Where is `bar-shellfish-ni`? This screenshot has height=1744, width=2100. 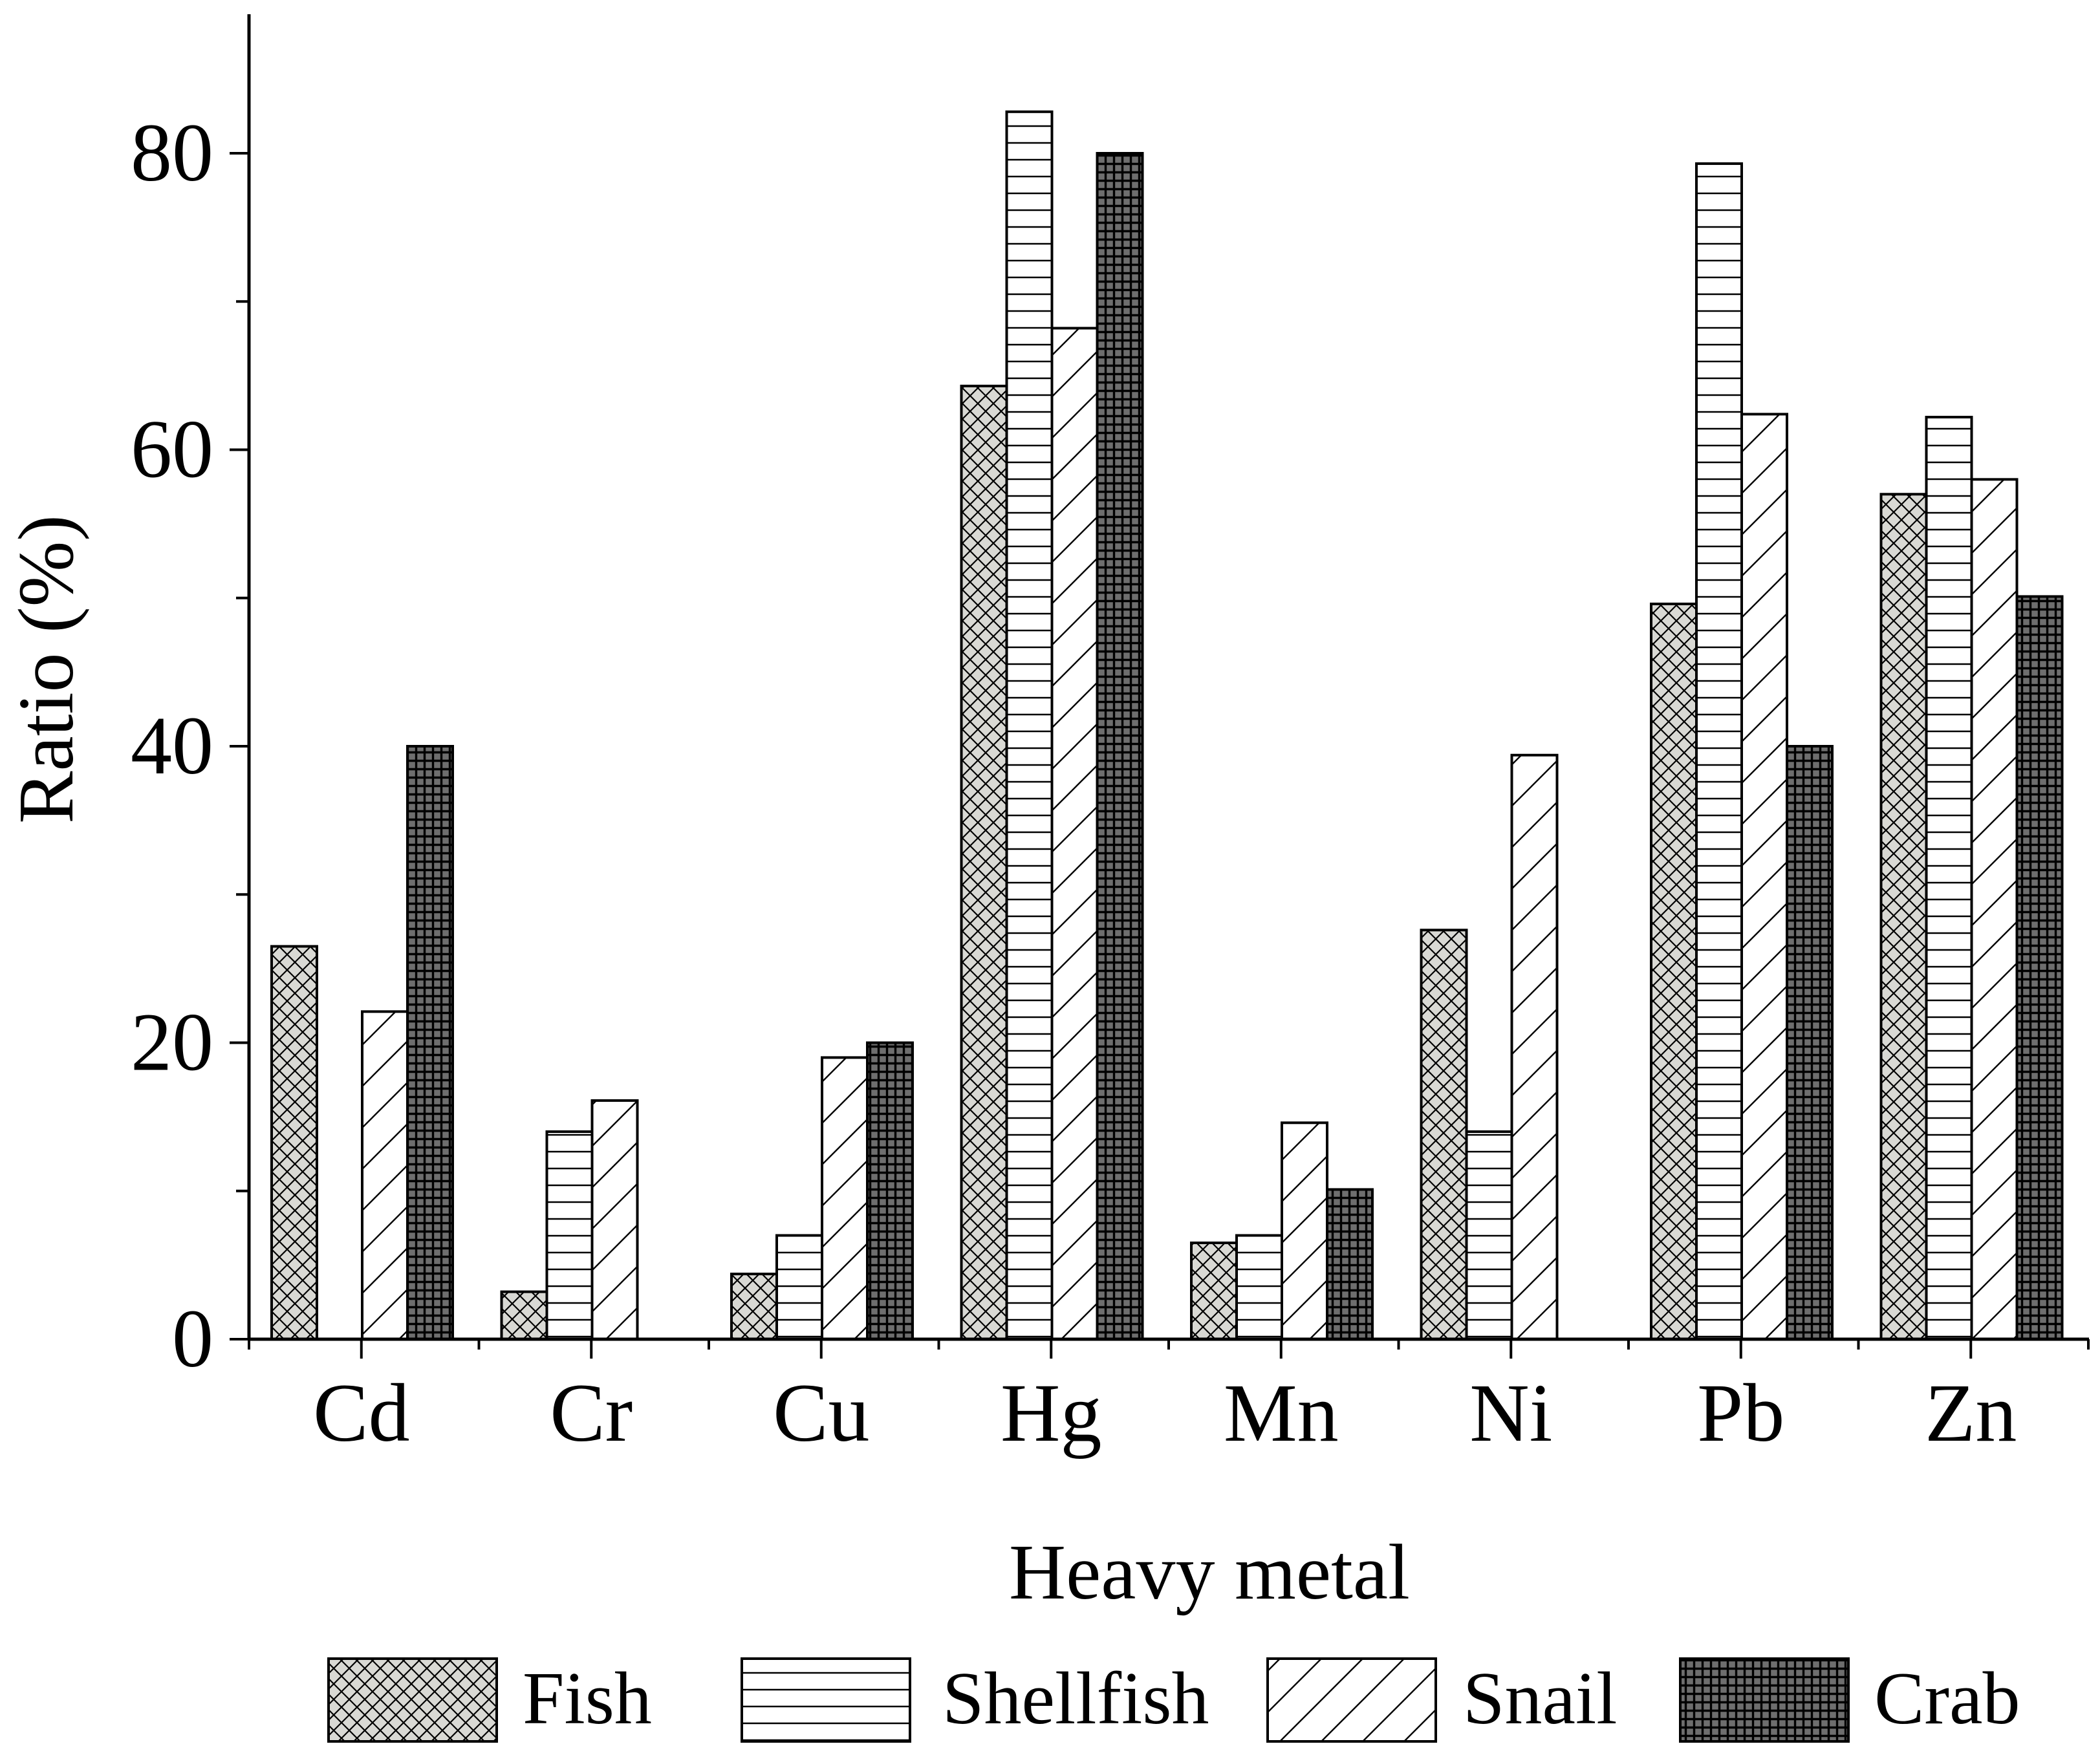
bar-shellfish-ni is located at coordinates (1489, 1235).